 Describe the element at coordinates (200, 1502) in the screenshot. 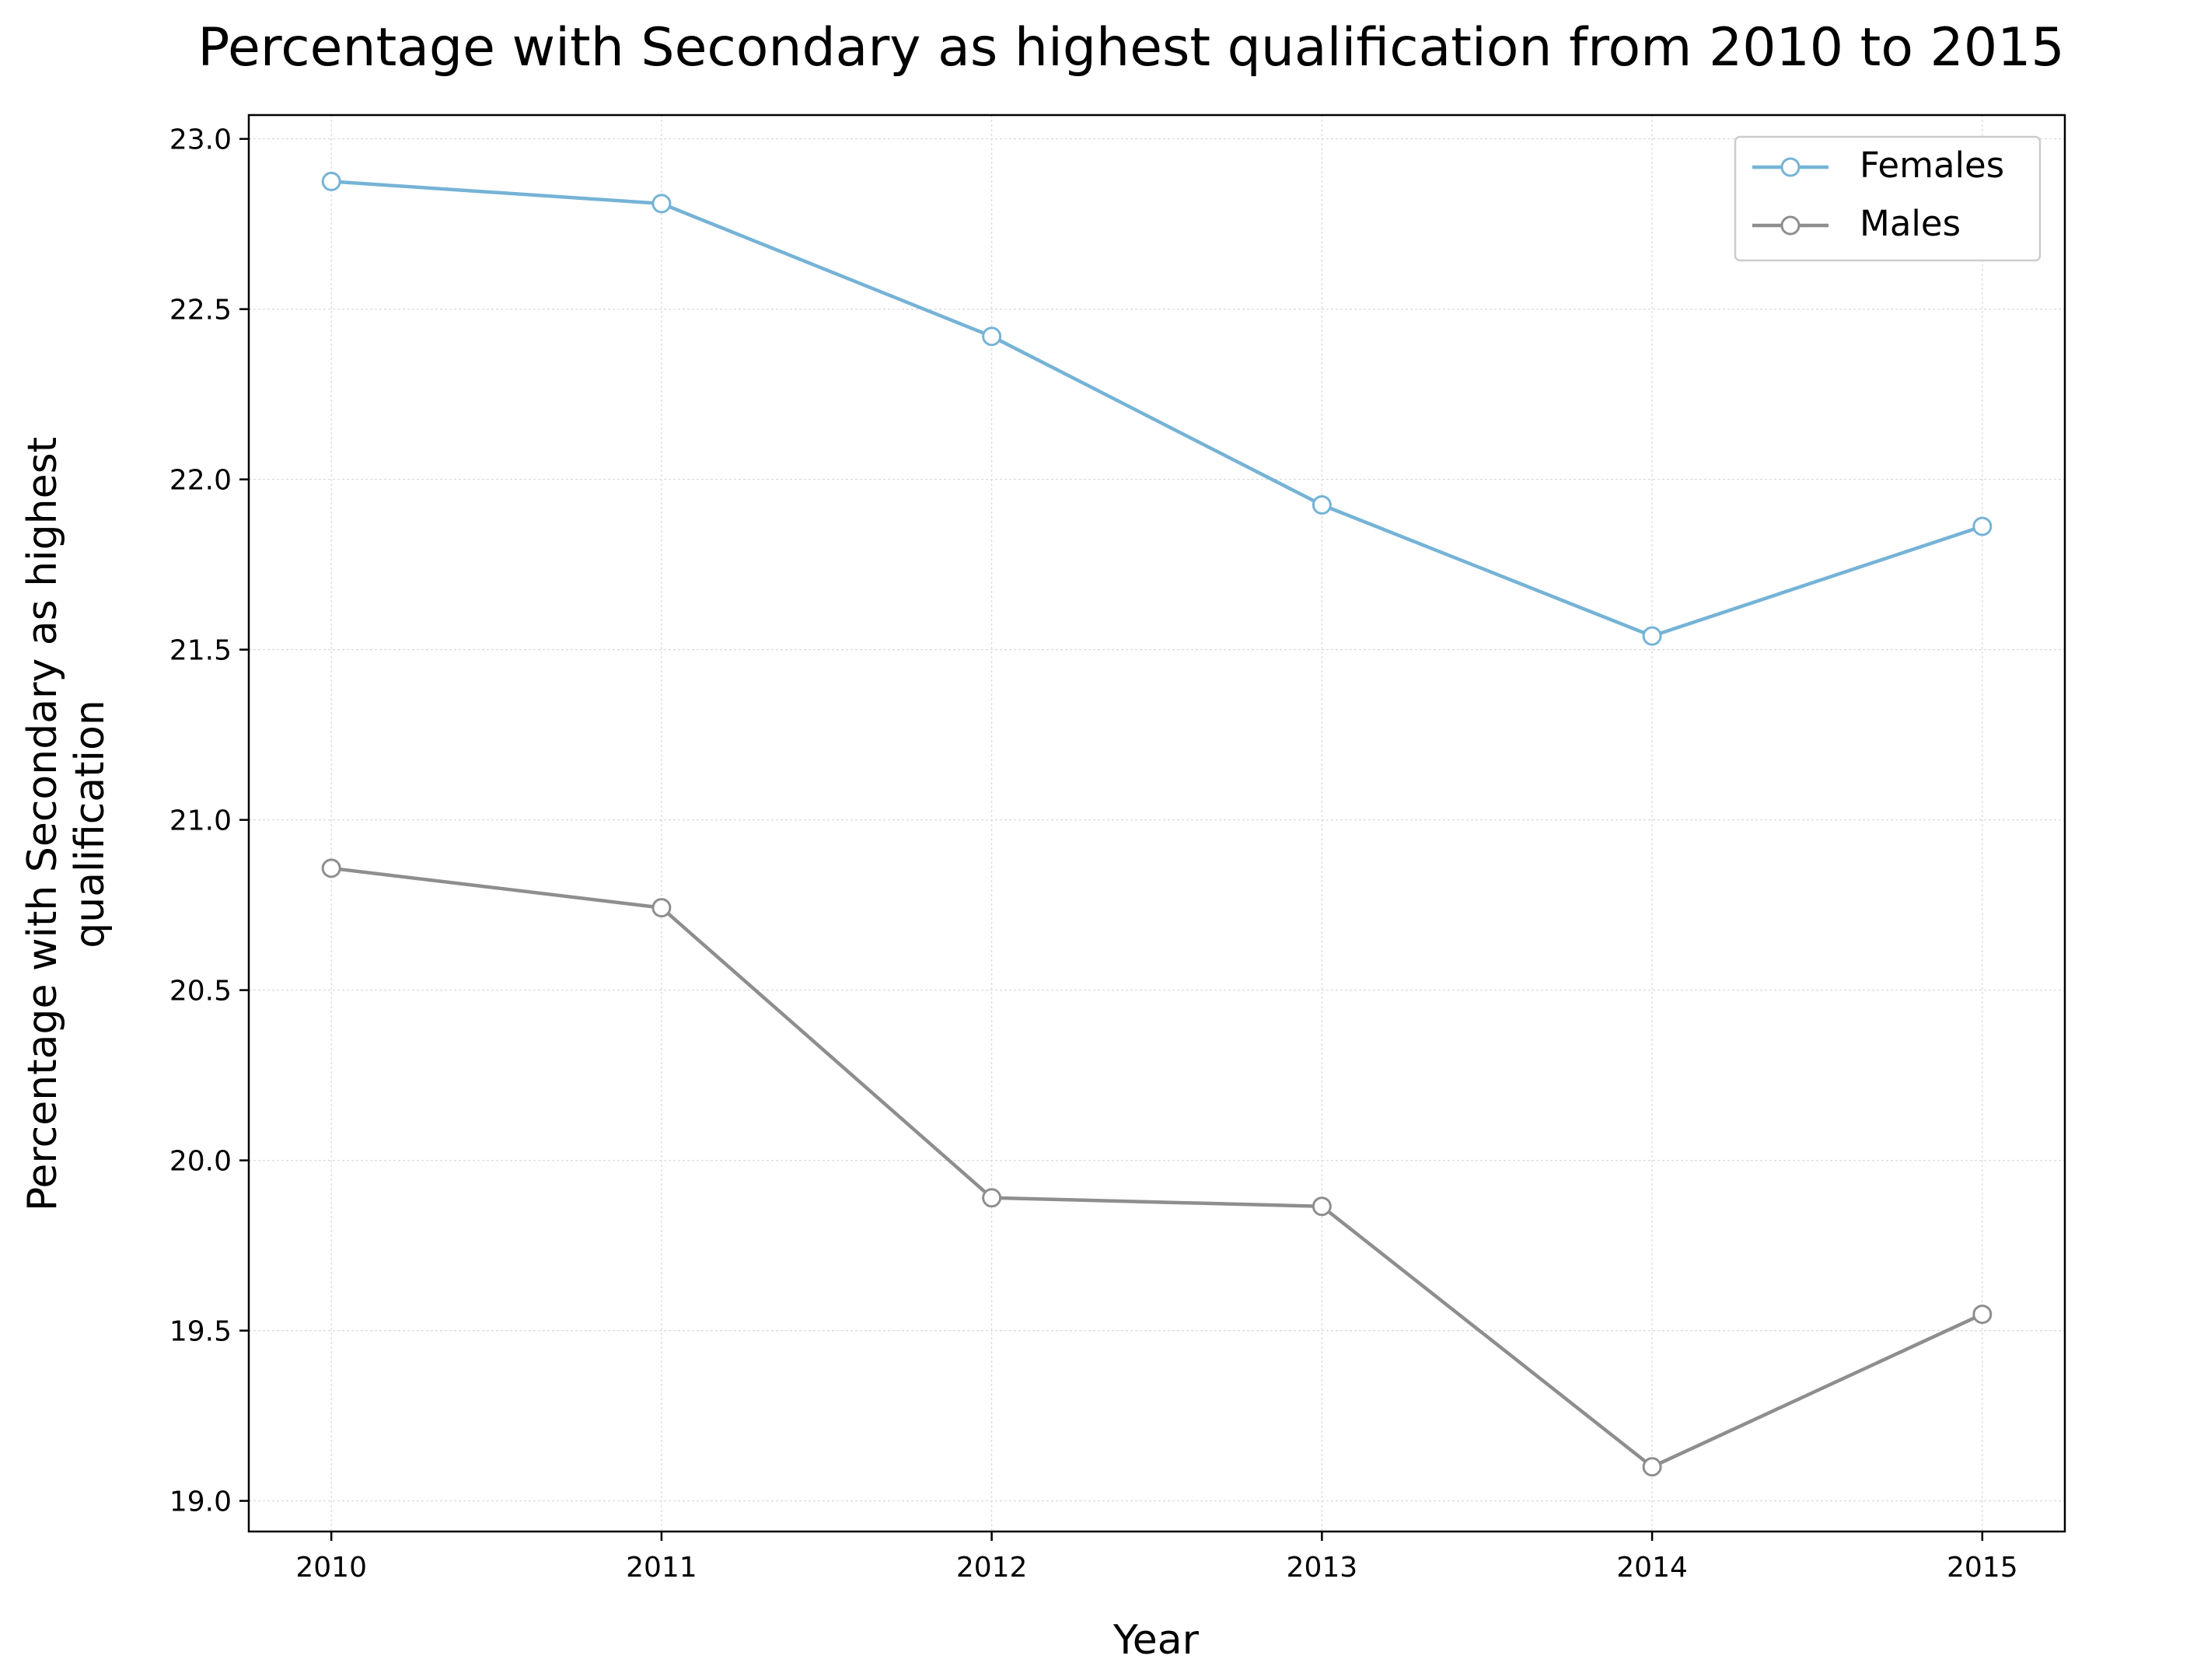

I see `y-tick-label: 19.0` at that location.